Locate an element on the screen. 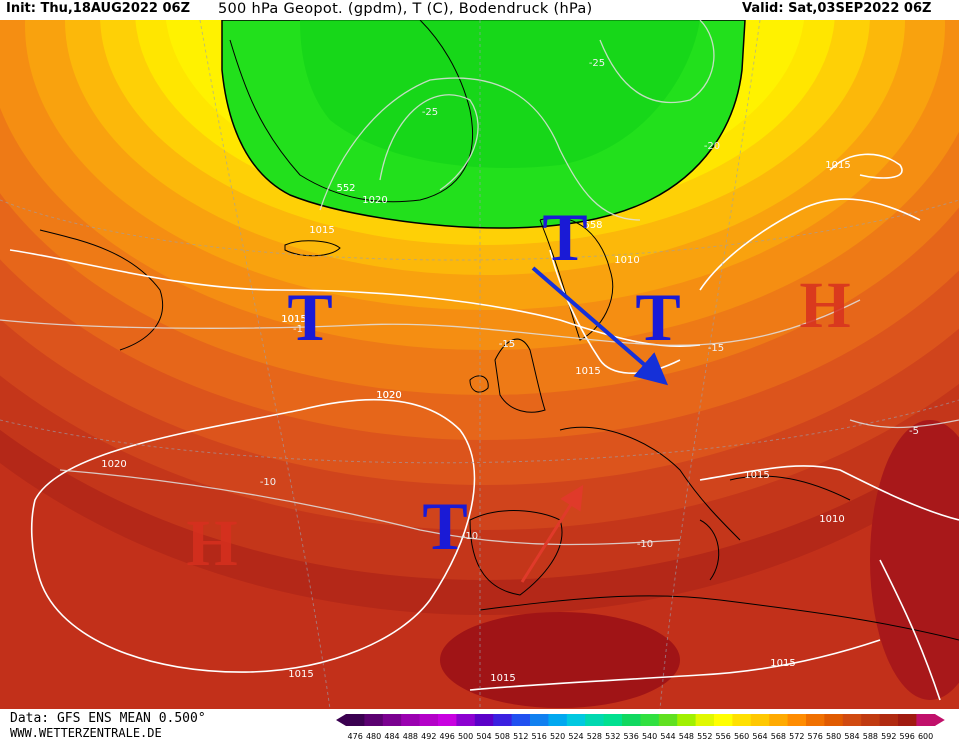 This screenshot has height=741, width=959. temp-label: -15 is located at coordinates (507, 344).